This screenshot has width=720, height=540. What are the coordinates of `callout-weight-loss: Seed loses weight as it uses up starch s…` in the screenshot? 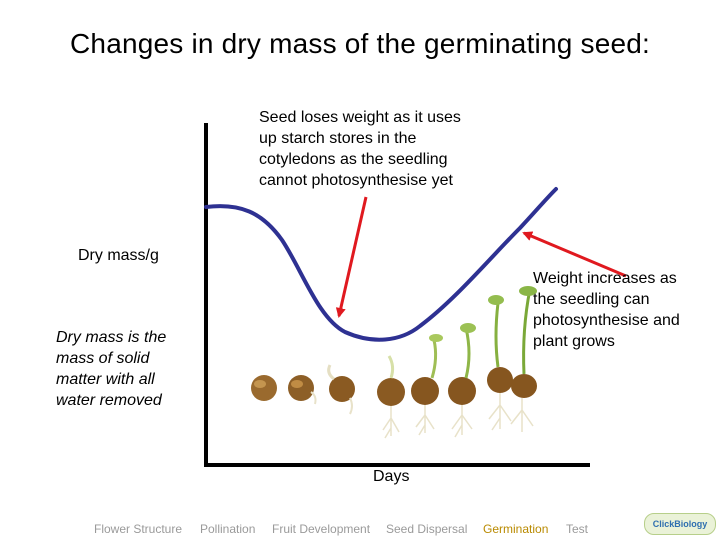 It's located at (360, 149).